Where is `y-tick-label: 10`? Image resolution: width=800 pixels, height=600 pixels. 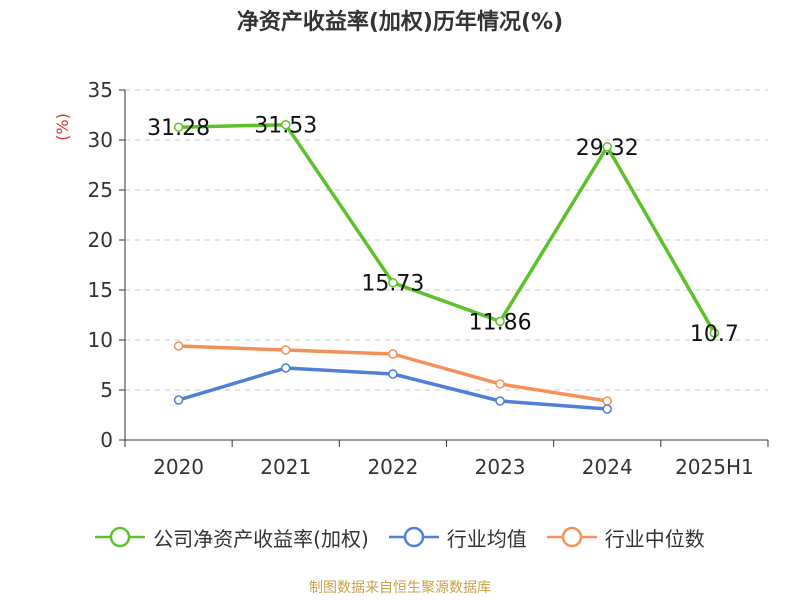
y-tick-label: 10 is located at coordinates (100, 340).